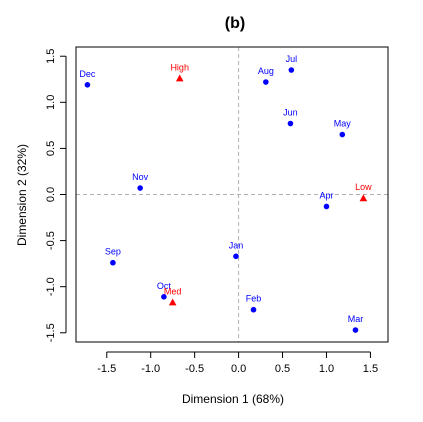 The image size is (423, 422). Describe the element at coordinates (51, 240) in the screenshot. I see `y-tick-label: -0.5` at that location.